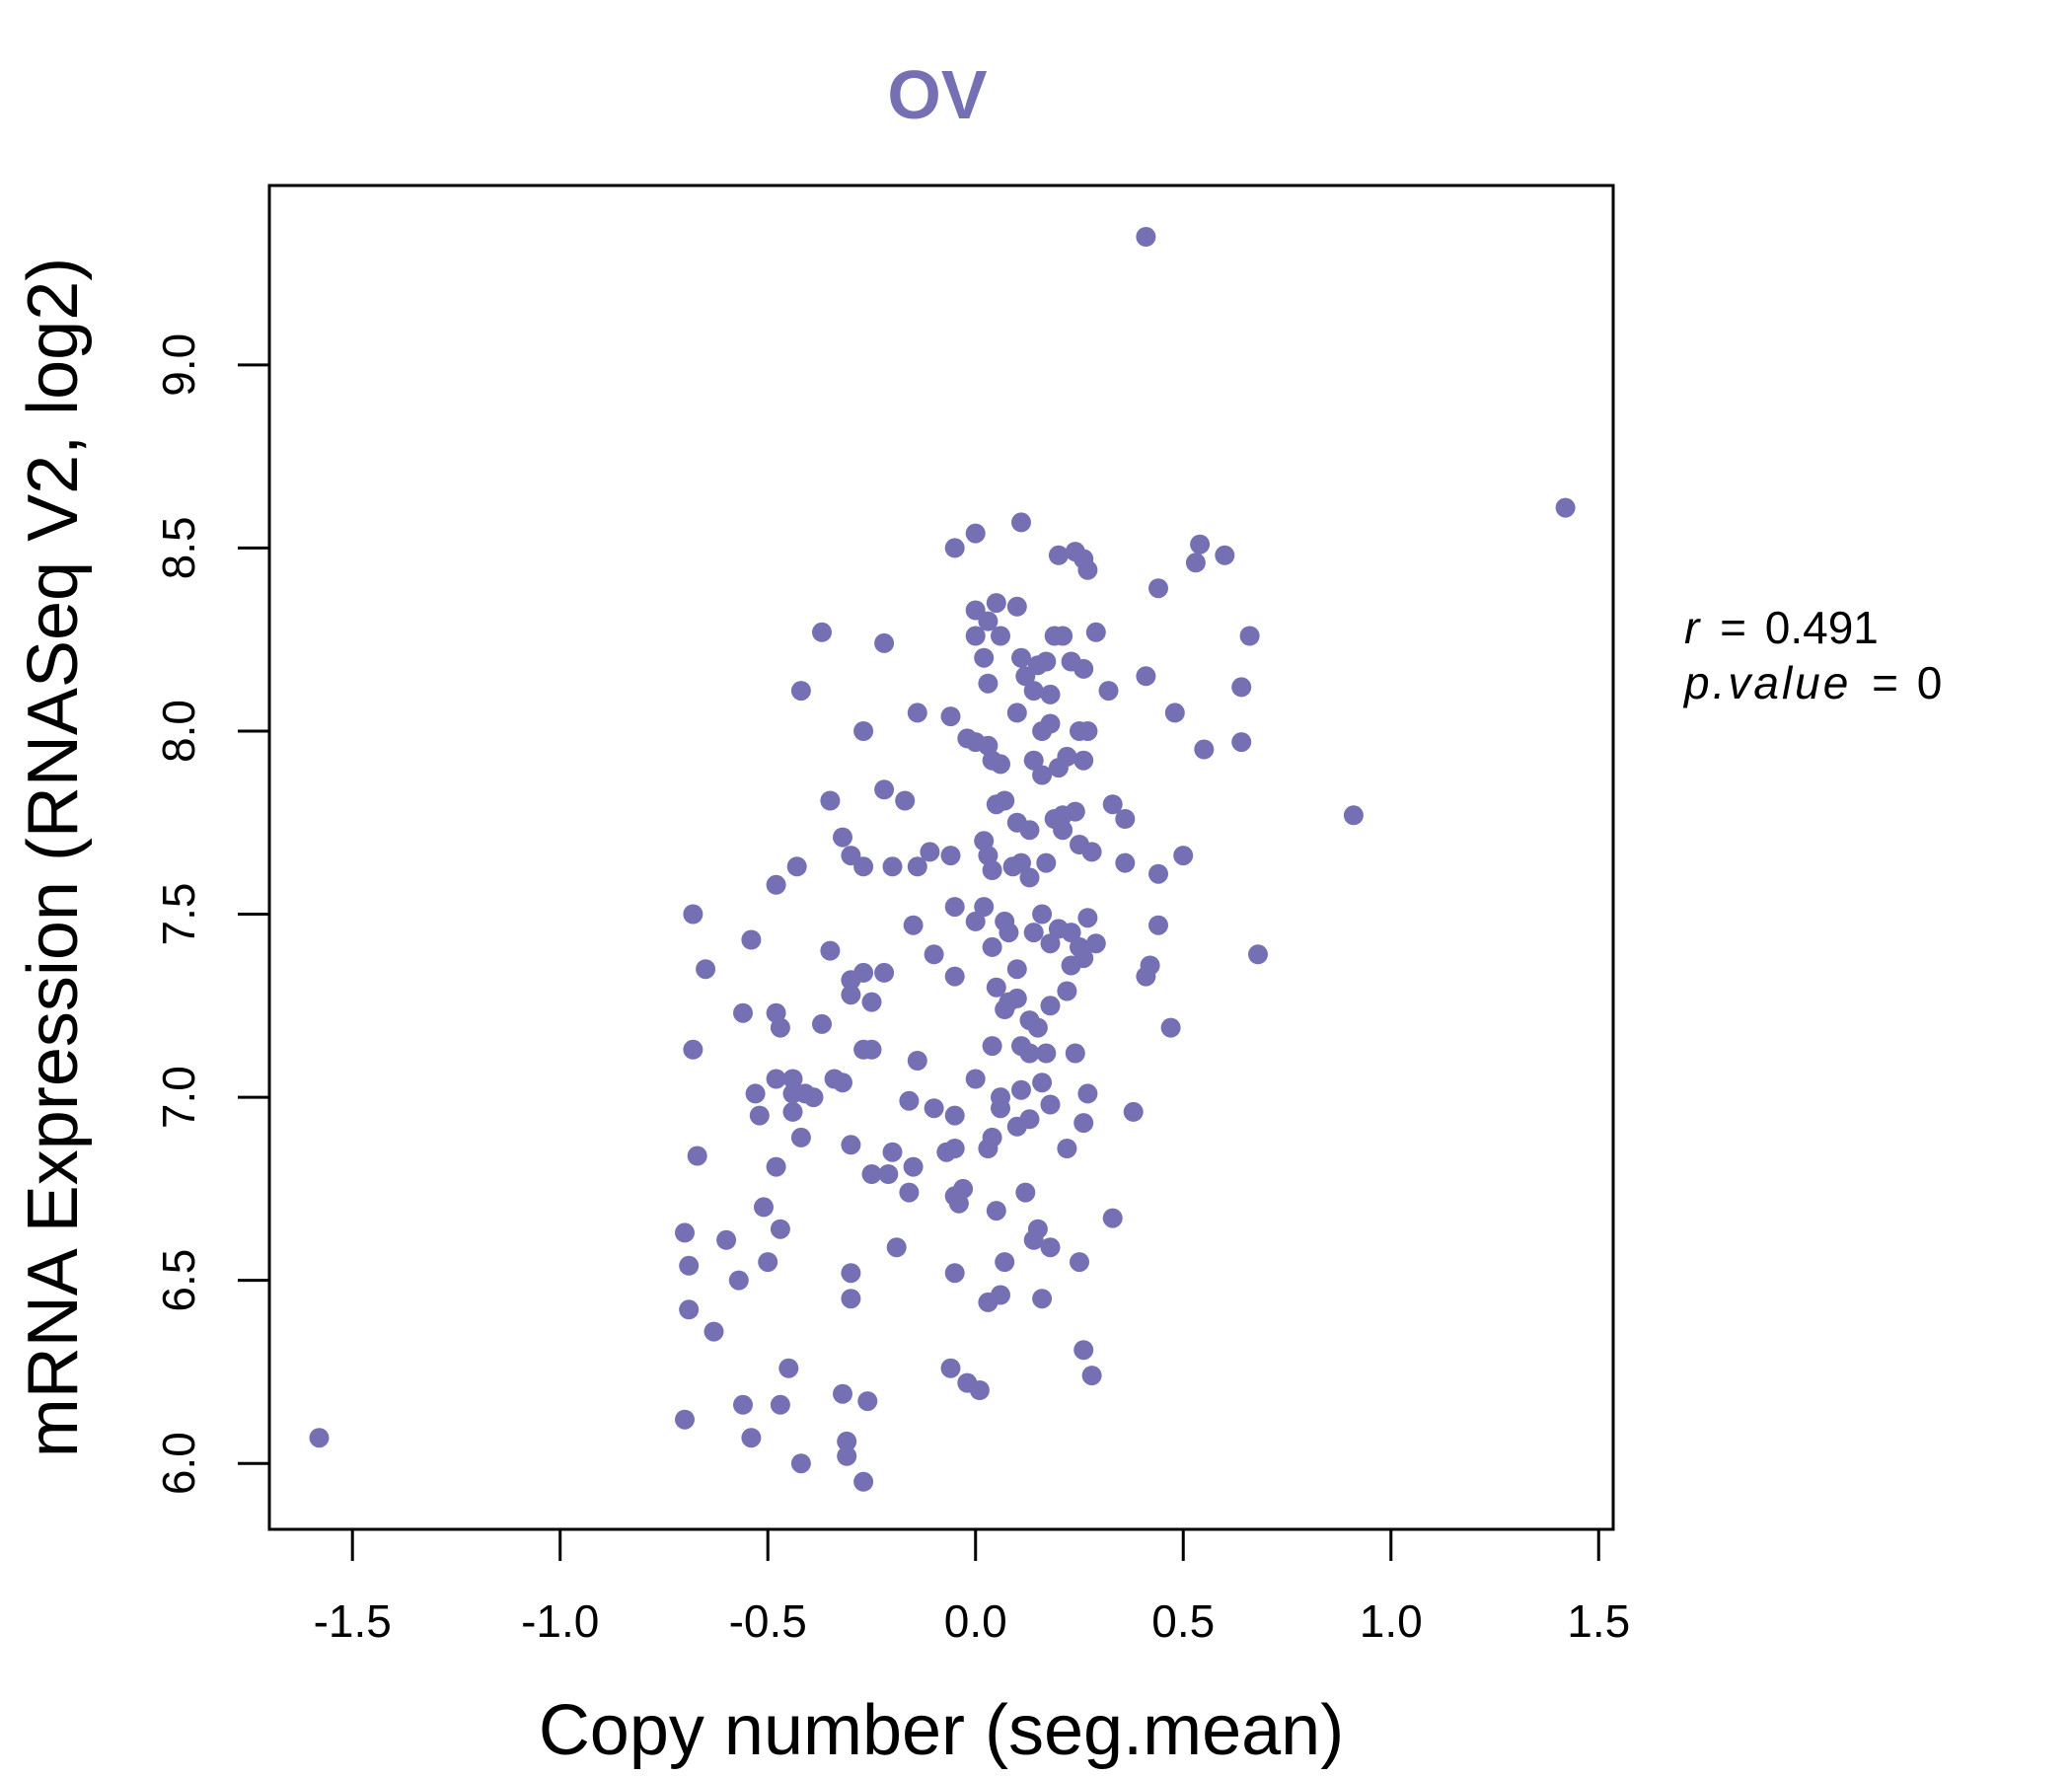  I want to click on chart-title: OV, so click(937, 94).